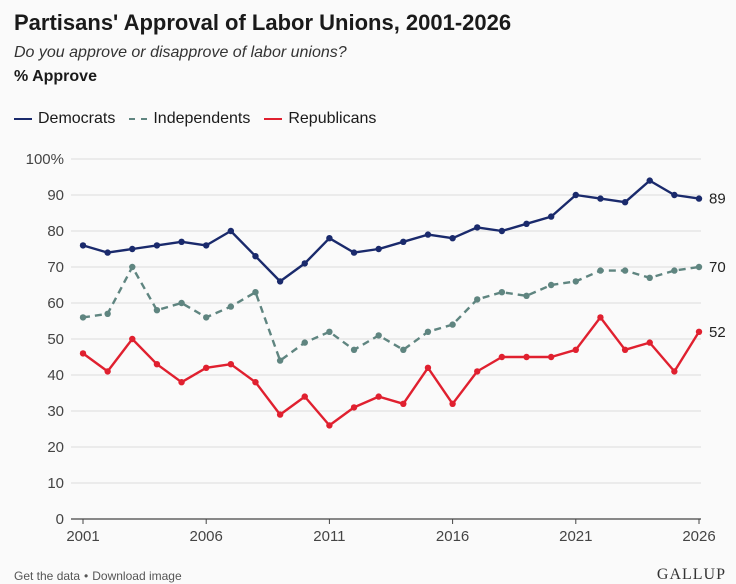  I want to click on x-axis: 2001 2006 2011 2016 2021 2026, so click(391, 532).